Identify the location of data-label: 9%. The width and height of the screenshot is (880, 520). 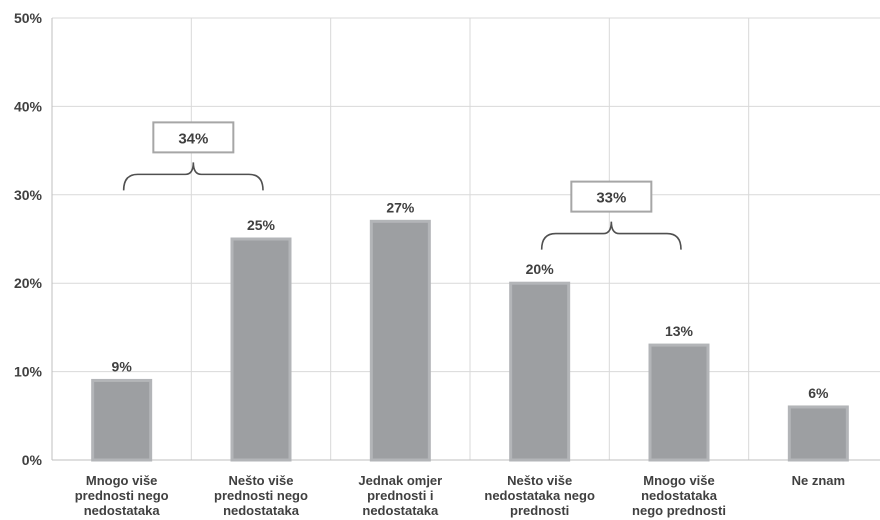
(122, 366).